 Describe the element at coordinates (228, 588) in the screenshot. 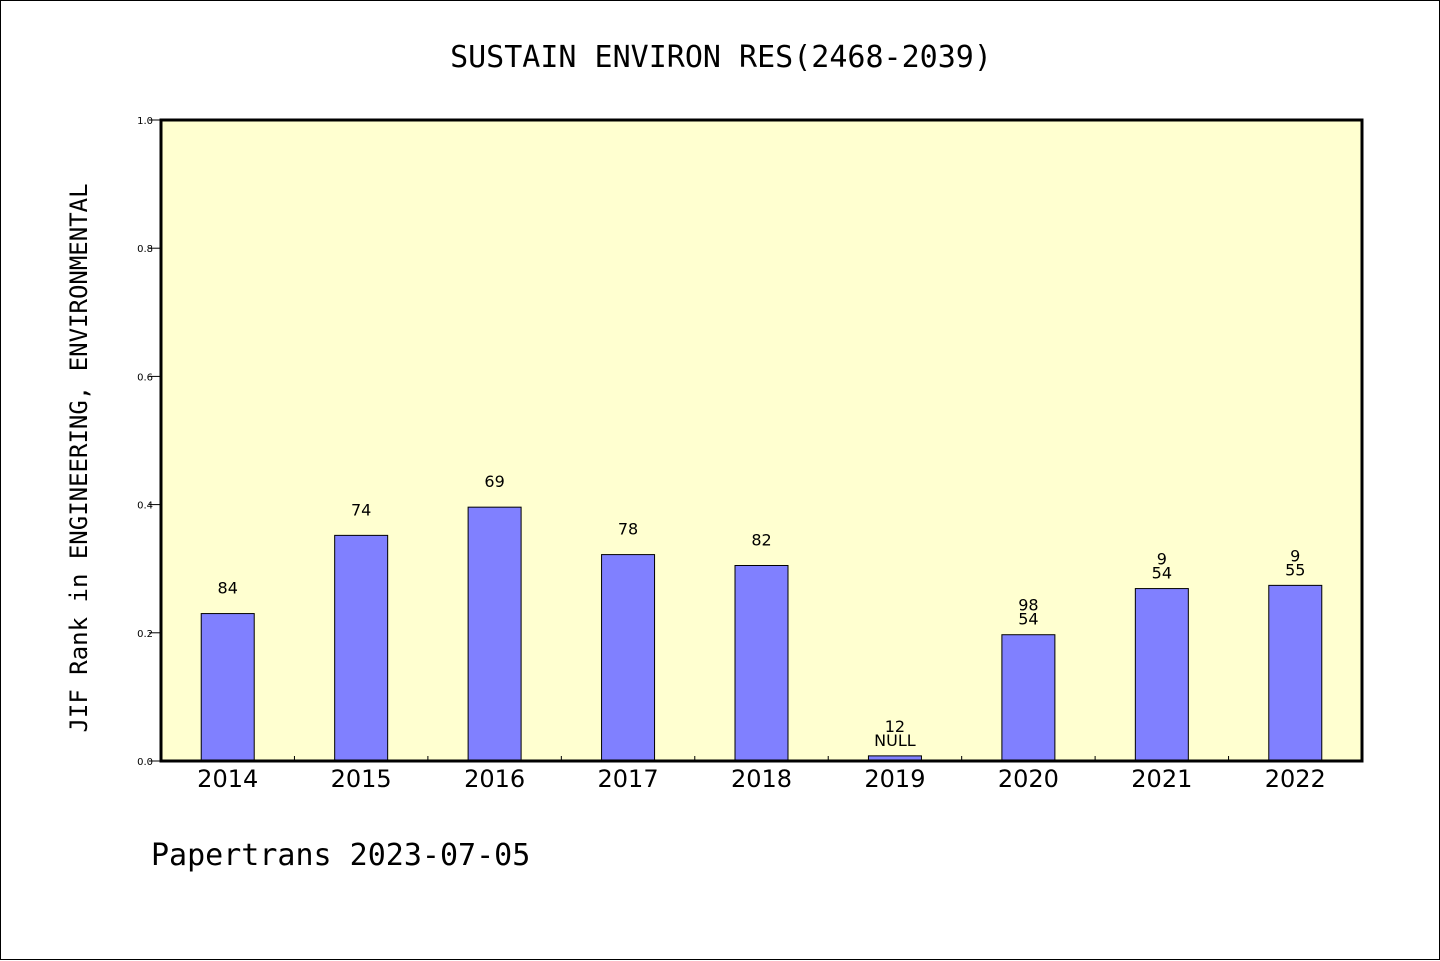

I see `data-label-2014: 84` at that location.